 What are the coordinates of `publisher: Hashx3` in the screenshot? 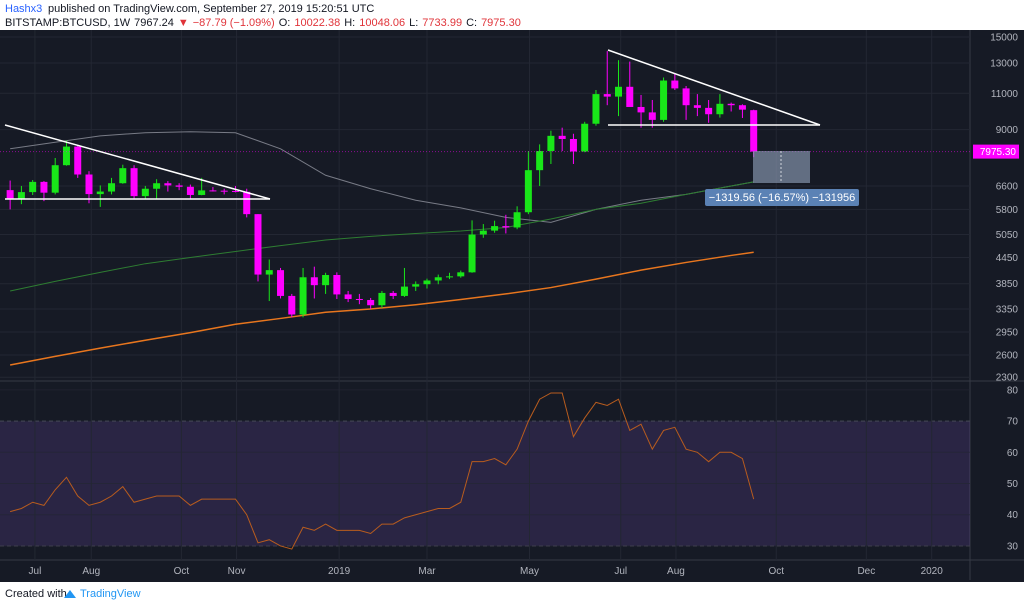 It's located at (23, 9).